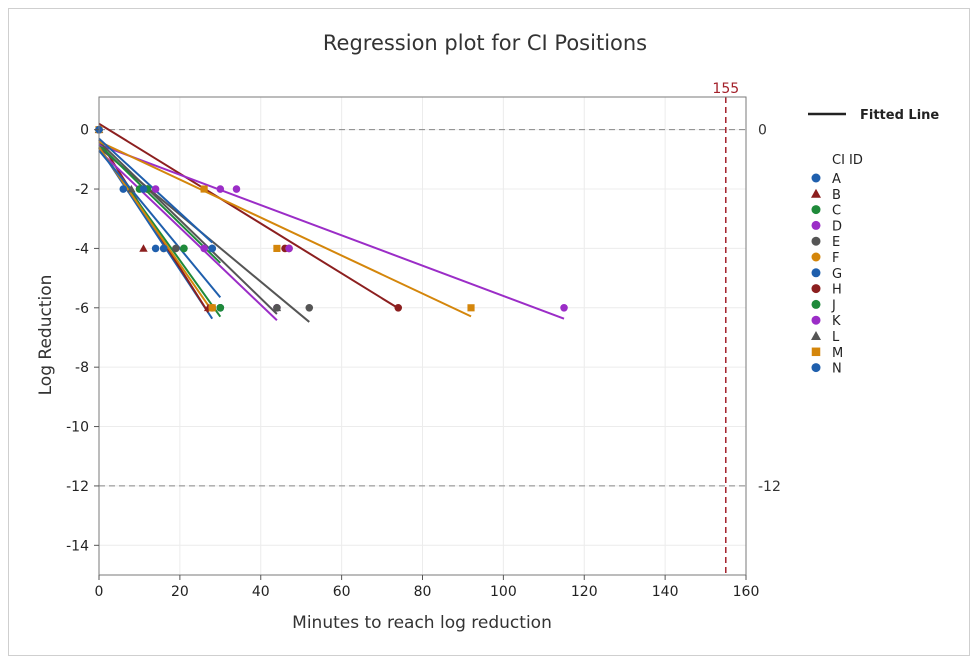 This screenshot has width=980, height=666. What do you see at coordinates (261, 592) in the screenshot?
I see `x-tick-label: 40` at bounding box center [261, 592].